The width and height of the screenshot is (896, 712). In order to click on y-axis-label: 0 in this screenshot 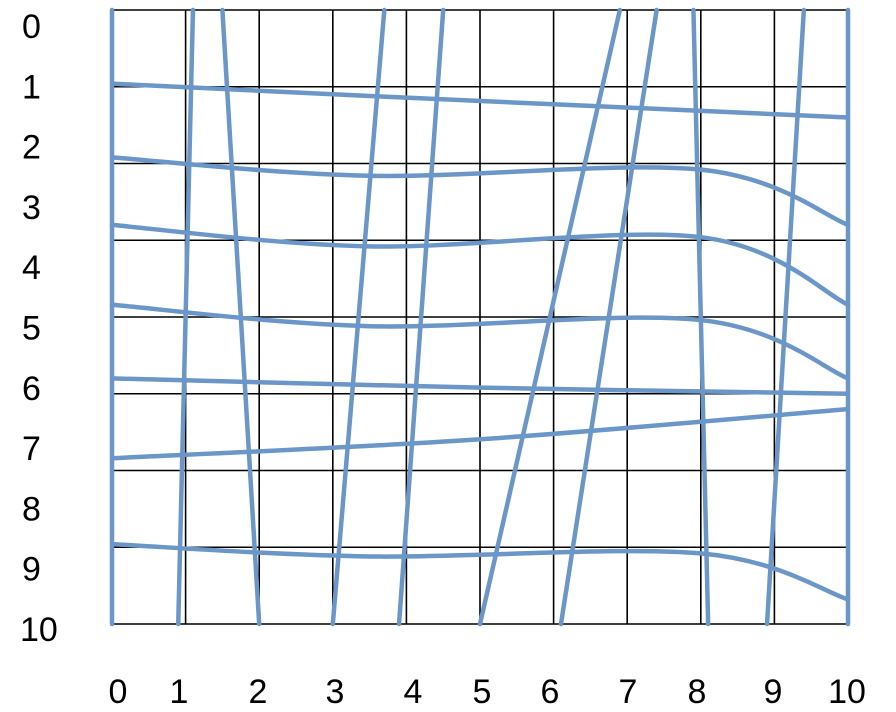, I will do `click(31, 27)`.